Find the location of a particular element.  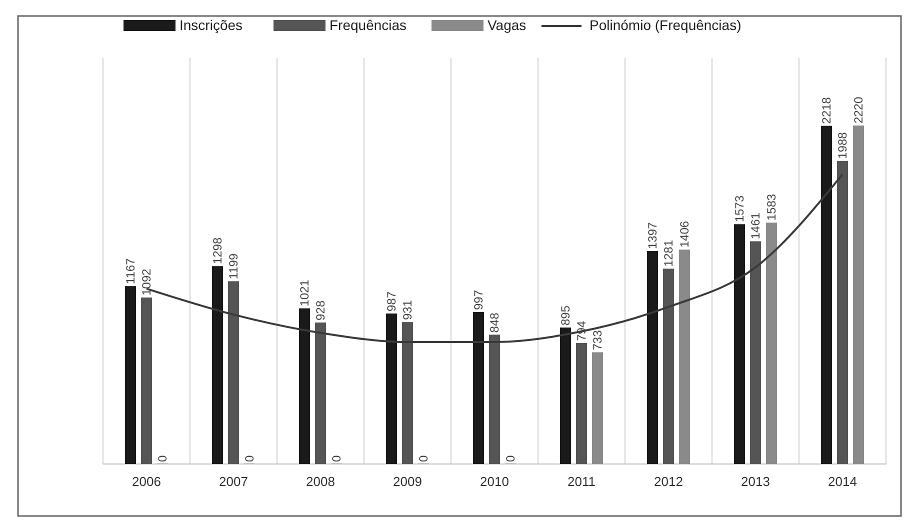

legend-label: Inscrições is located at coordinates (211, 25).